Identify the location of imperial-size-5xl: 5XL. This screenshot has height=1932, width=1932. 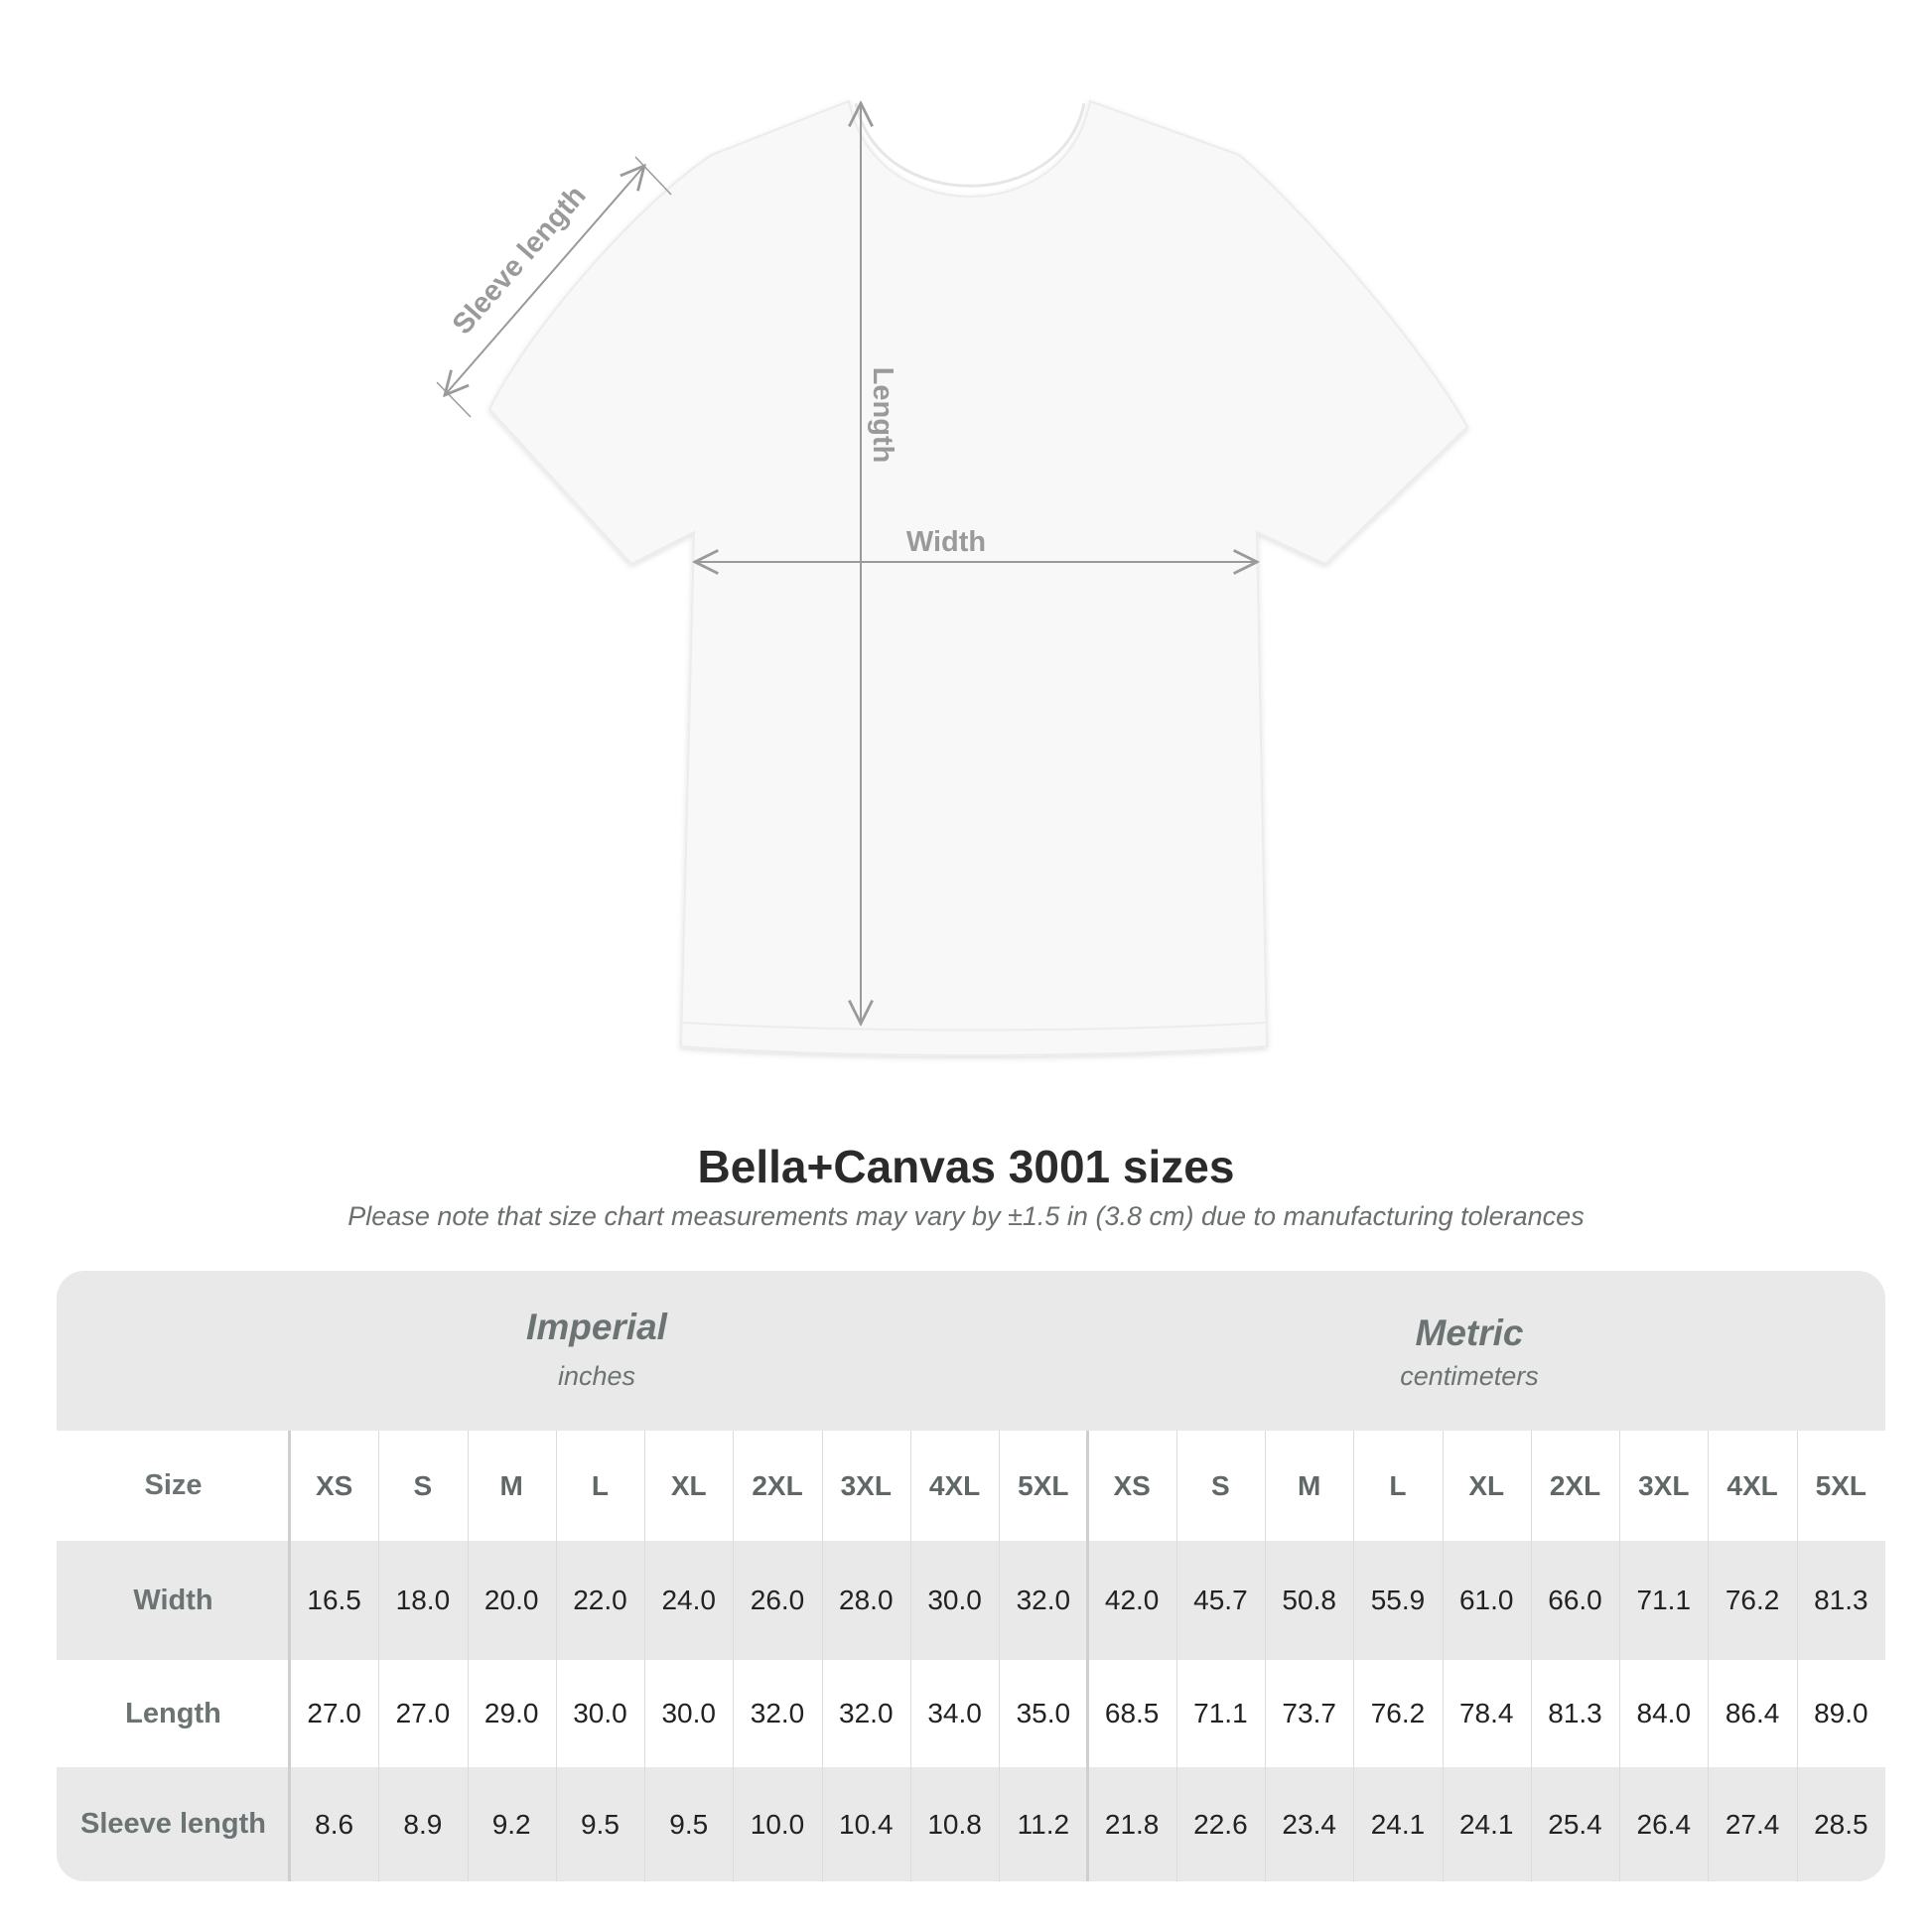
(1043, 1485).